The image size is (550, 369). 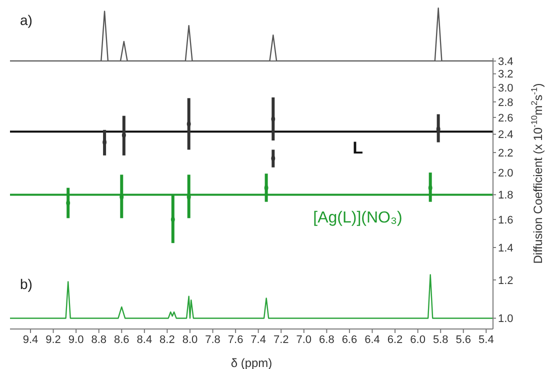 What do you see at coordinates (76, 340) in the screenshot?
I see `x-tick-label: 9.0` at bounding box center [76, 340].